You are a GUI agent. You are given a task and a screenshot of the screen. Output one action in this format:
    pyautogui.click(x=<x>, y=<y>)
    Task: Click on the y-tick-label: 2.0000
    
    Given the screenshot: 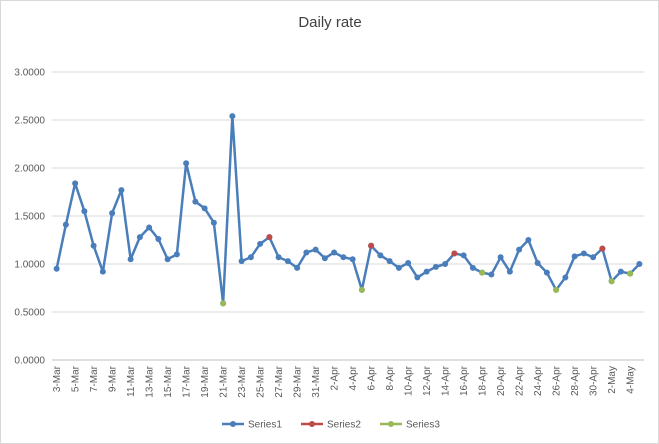 What is the action you would take?
    pyautogui.click(x=29, y=169)
    